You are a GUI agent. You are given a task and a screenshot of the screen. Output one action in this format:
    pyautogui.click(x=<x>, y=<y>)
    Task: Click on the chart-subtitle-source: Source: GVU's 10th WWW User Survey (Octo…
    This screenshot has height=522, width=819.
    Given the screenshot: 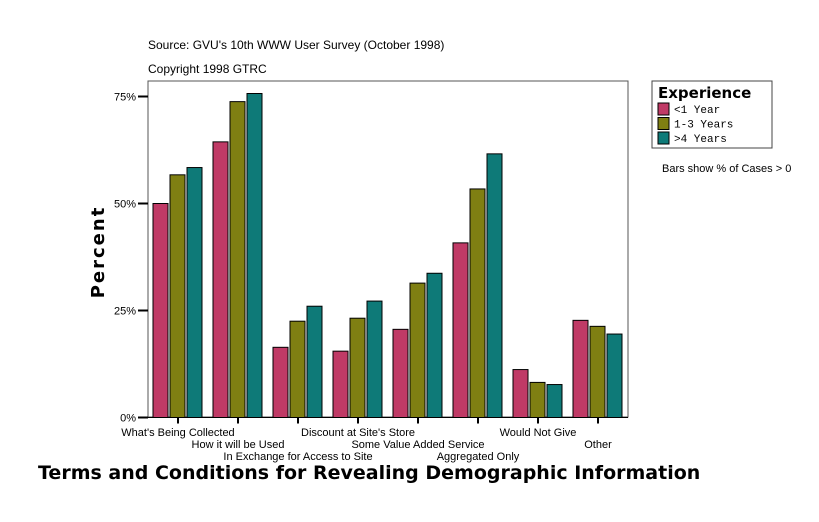 What is the action you would take?
    pyautogui.click(x=296, y=45)
    